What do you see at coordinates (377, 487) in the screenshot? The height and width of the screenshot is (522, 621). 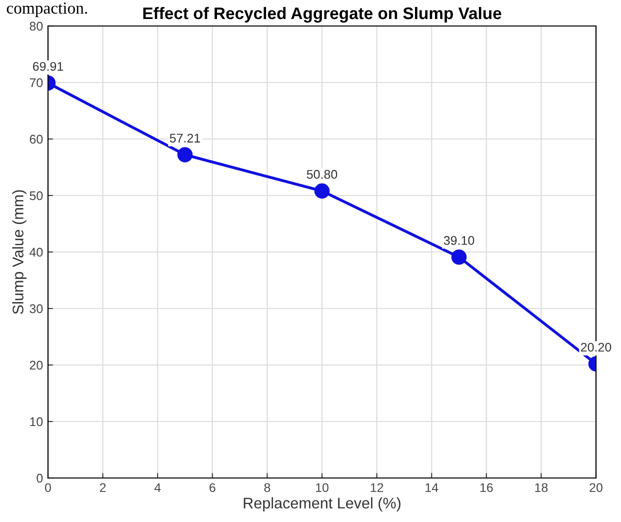 I see `x-tick-label: 12` at bounding box center [377, 487].